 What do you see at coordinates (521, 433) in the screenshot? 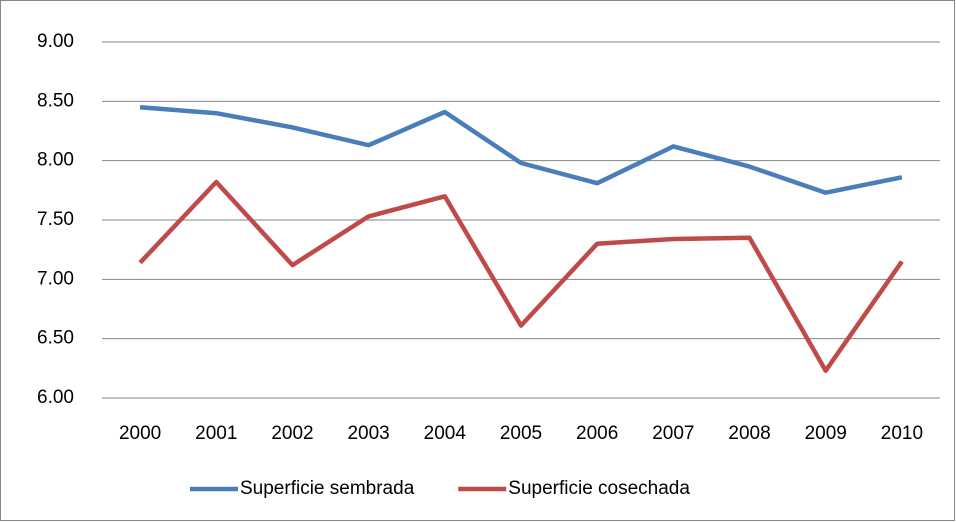
I see `x-tick-label: 2005` at bounding box center [521, 433].